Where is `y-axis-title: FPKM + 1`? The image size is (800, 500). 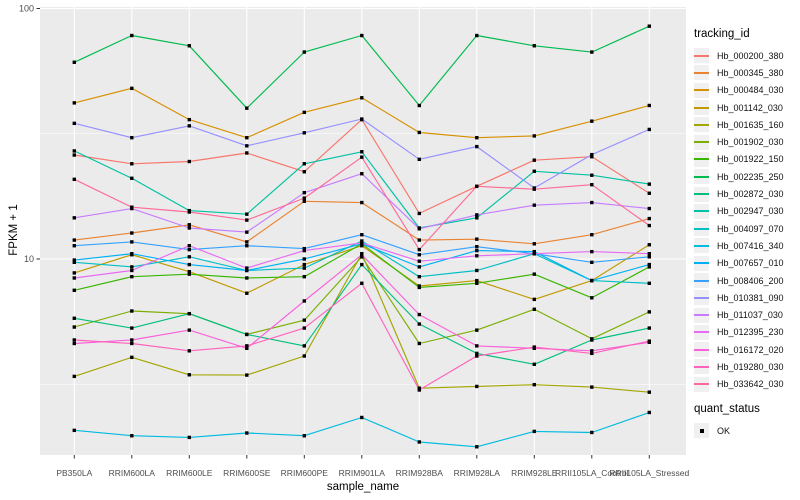 y-axis-title: FPKM + 1 is located at coordinates (14, 230).